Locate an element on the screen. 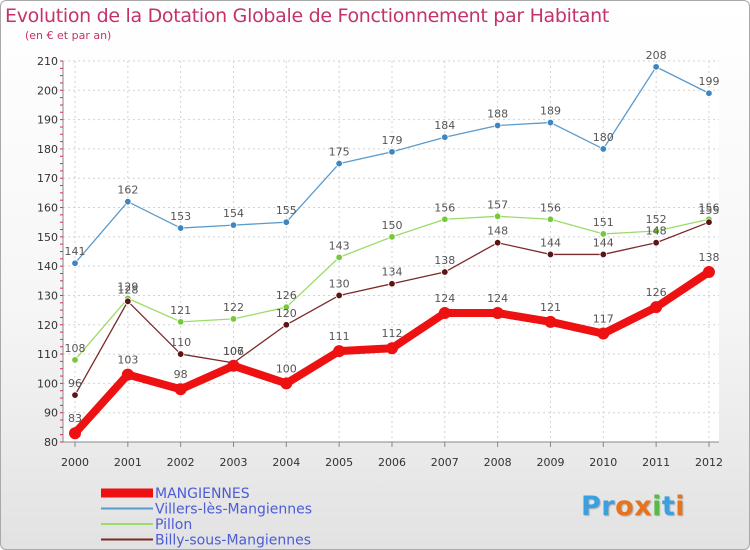 The width and height of the screenshot is (750, 550). x-tick-label: 2006 is located at coordinates (392, 462).